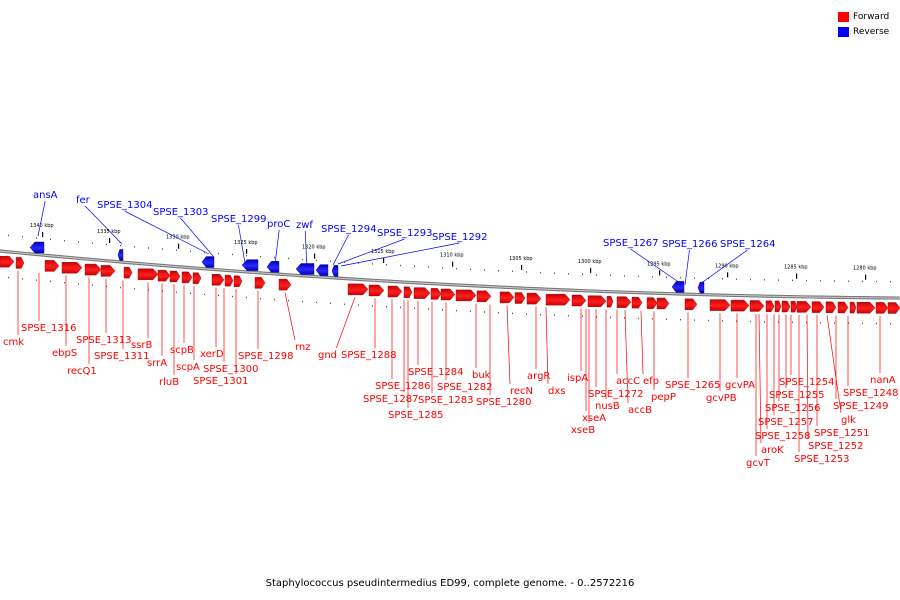 Image resolution: width=900 pixels, height=600 pixels. Describe the element at coordinates (863, 16) in the screenshot. I see `legend-forward: Forward` at that location.